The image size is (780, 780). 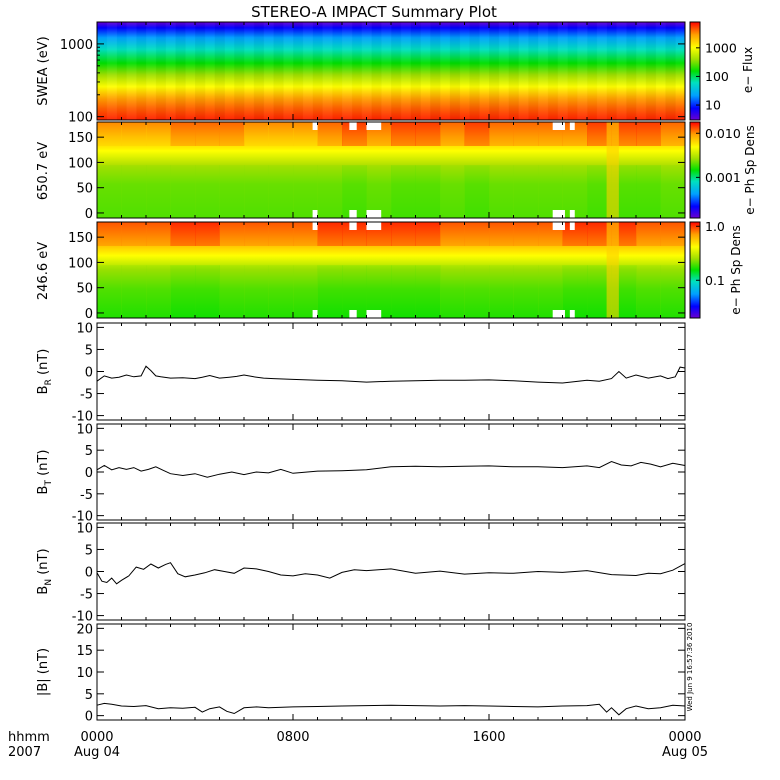 What do you see at coordinates (89, 717) in the screenshot?
I see `bmag-ytick-label: 0` at bounding box center [89, 717].